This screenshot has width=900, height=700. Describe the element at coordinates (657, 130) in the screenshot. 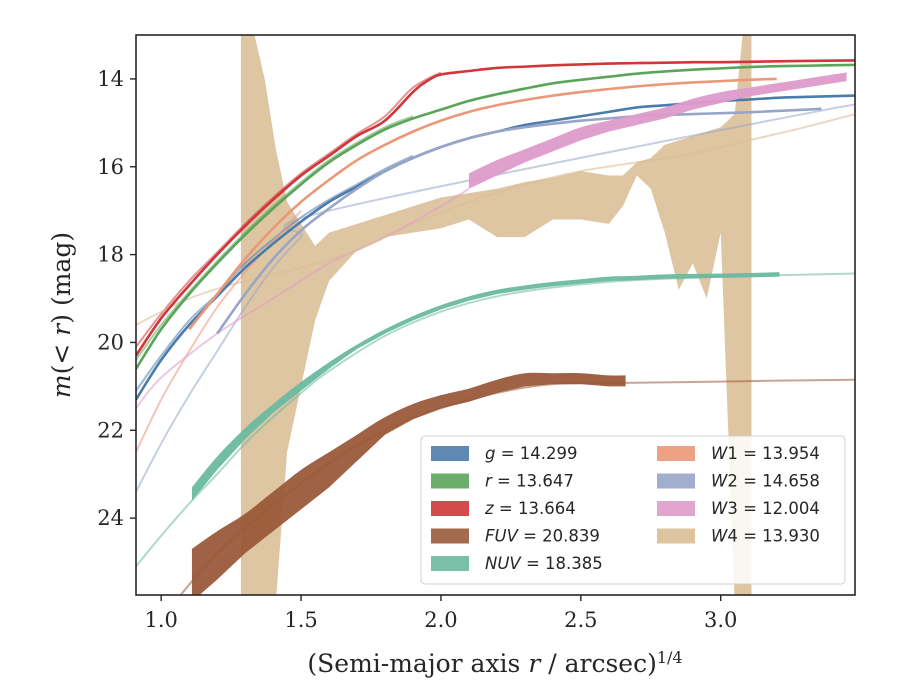

I see `series-w3-band` at that location.